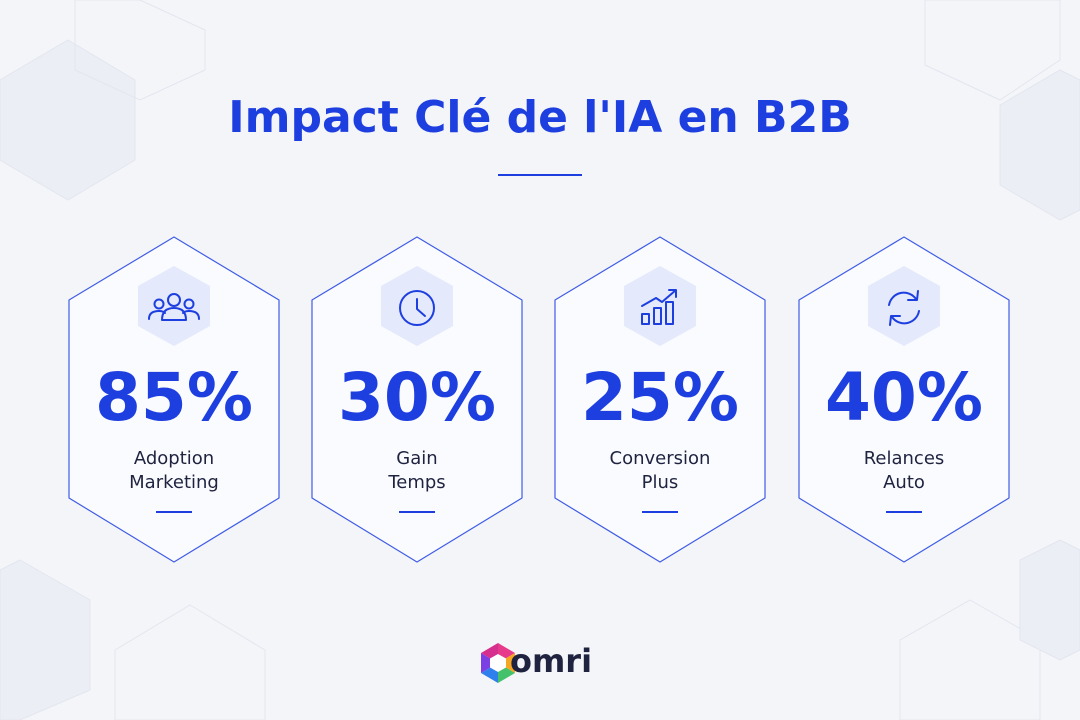 The width and height of the screenshot is (1080, 720). What do you see at coordinates (174, 482) in the screenshot?
I see `stat-label: Marketing` at bounding box center [174, 482].